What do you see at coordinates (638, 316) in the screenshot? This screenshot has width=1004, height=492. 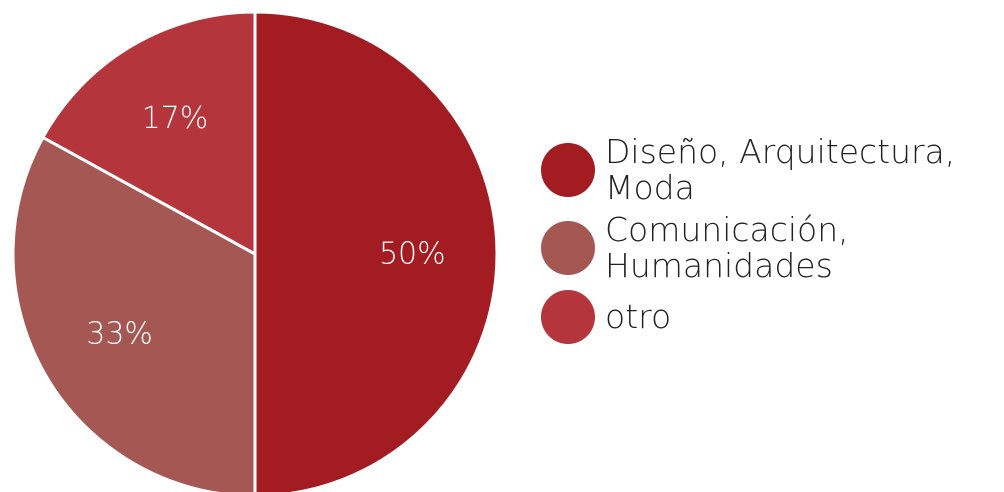 I see `legend-label-otro: otro` at bounding box center [638, 316].